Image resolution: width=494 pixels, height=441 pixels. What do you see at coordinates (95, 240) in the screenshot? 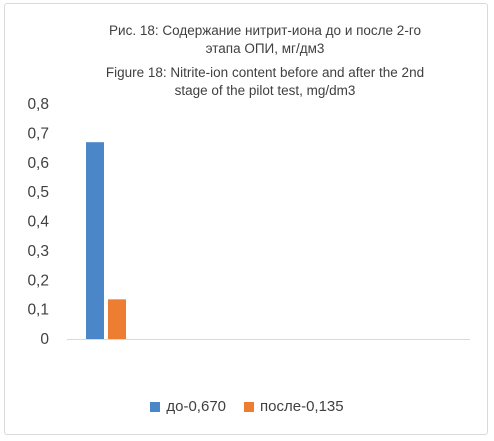
I see `bar-before` at bounding box center [95, 240].